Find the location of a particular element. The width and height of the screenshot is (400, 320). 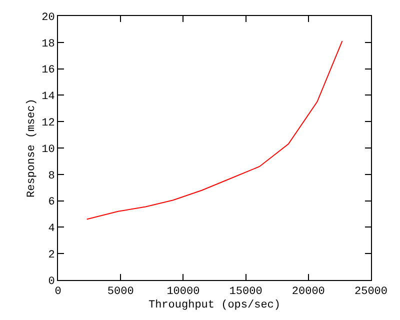

x-tick-label: 25000 is located at coordinates (371, 292).